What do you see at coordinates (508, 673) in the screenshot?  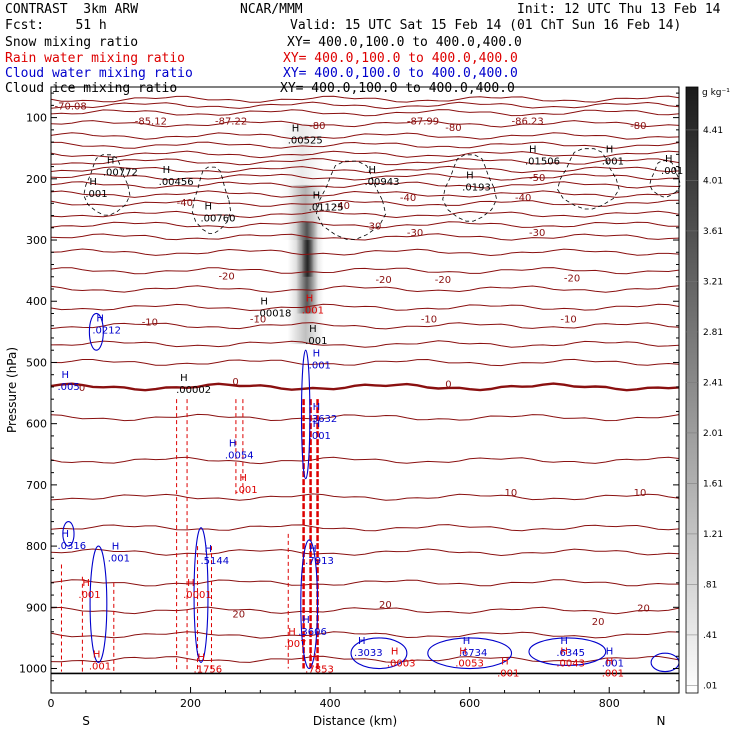 I see `extremum-value-40: .001` at bounding box center [508, 673].